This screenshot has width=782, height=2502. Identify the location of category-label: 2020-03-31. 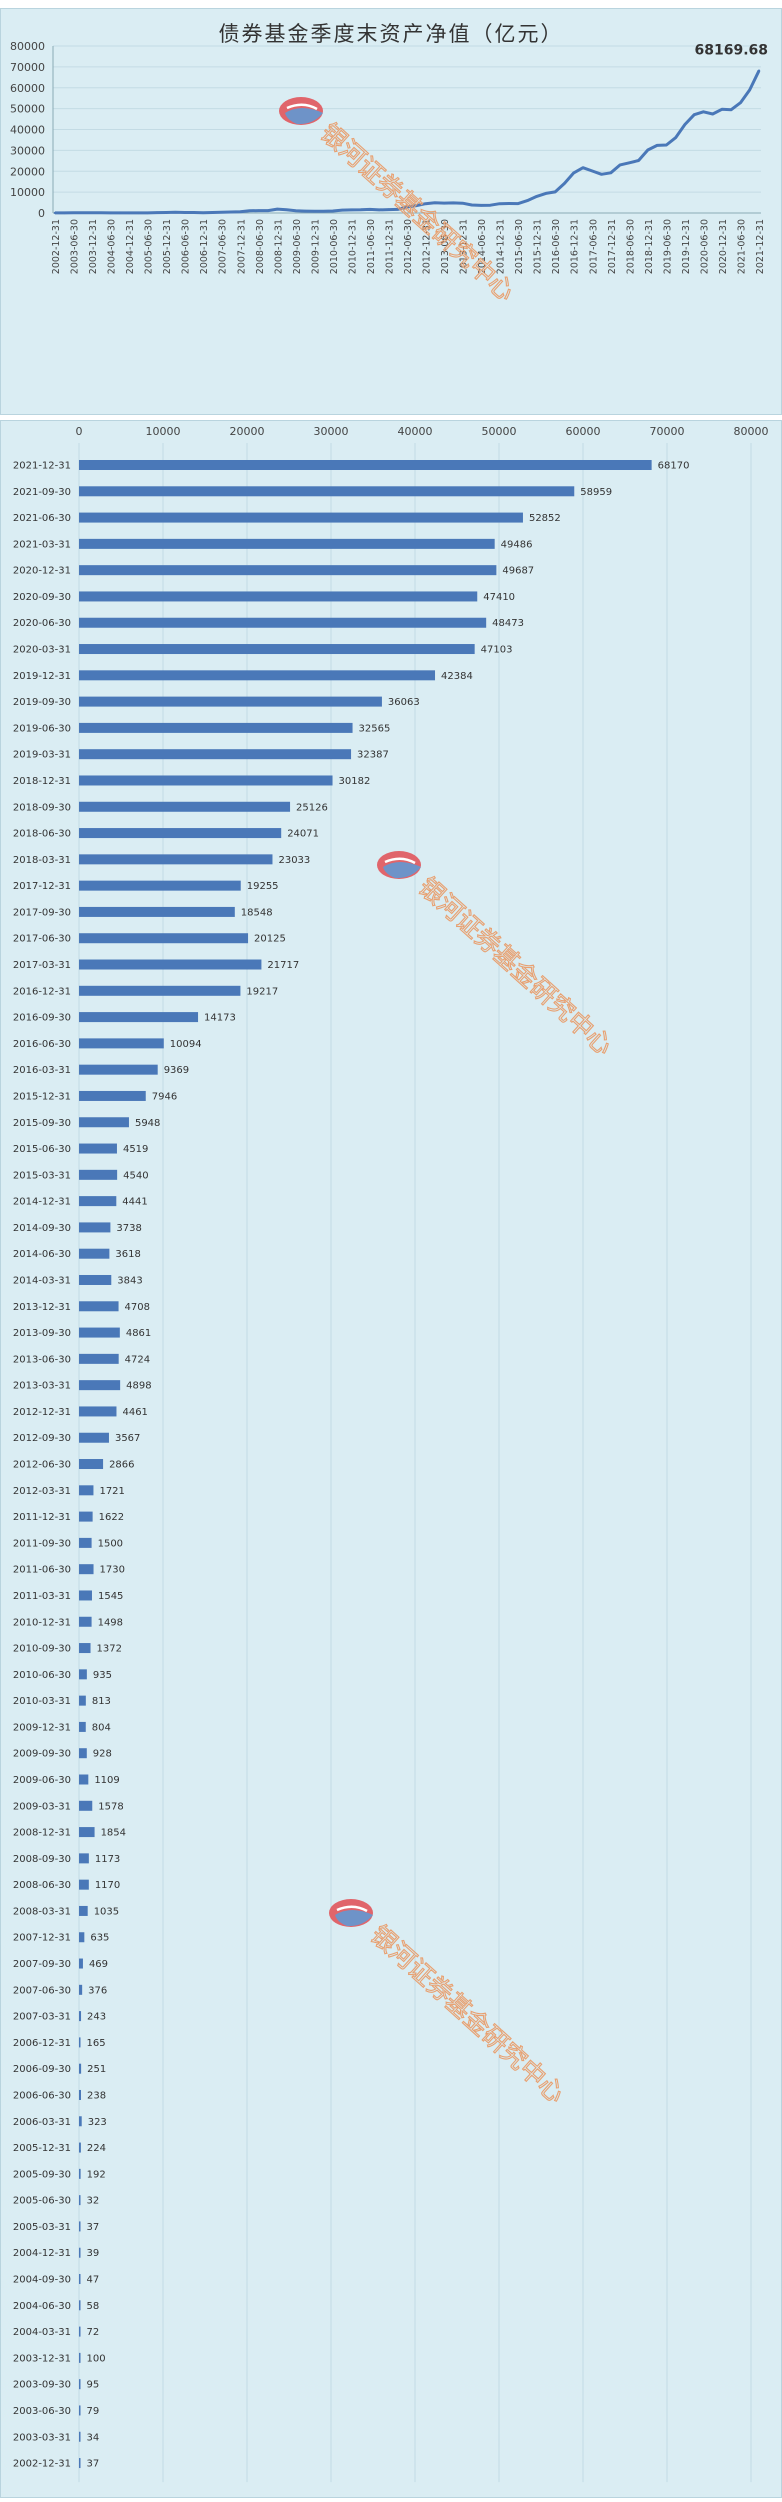
(42, 650).